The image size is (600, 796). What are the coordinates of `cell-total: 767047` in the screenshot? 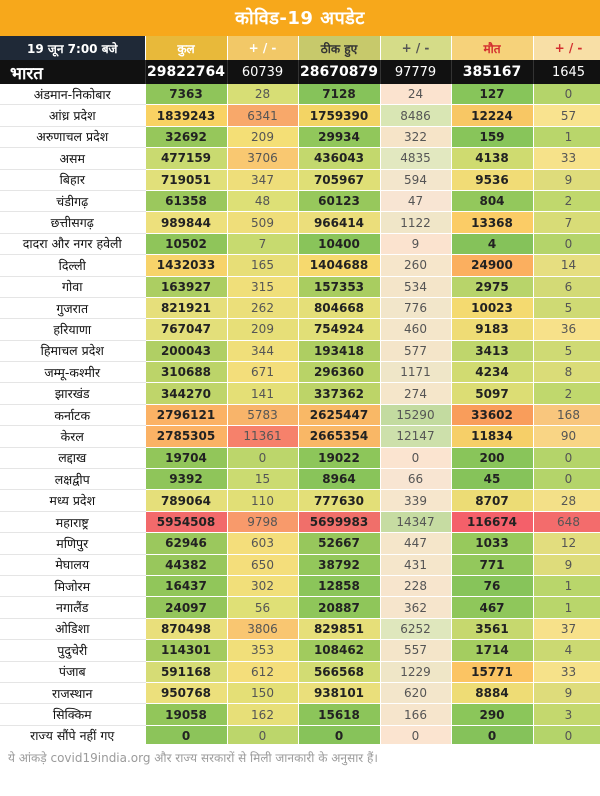 It's located at (186, 329).